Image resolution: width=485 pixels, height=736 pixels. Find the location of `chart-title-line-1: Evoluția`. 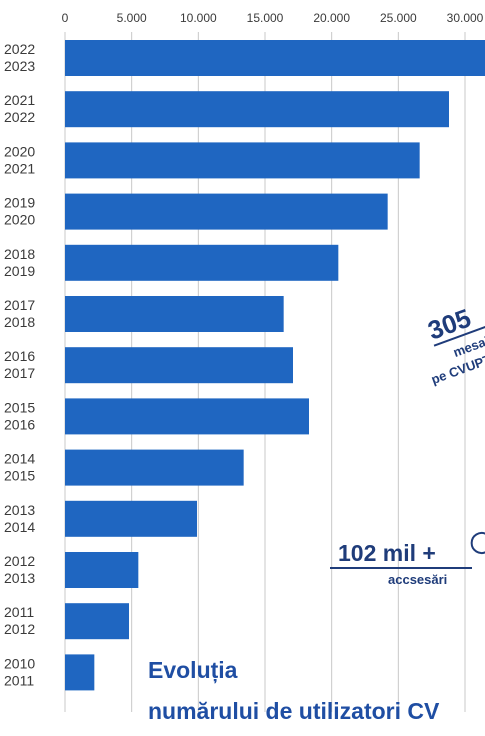

chart-title-line-1: Evoluția is located at coordinates (193, 670).